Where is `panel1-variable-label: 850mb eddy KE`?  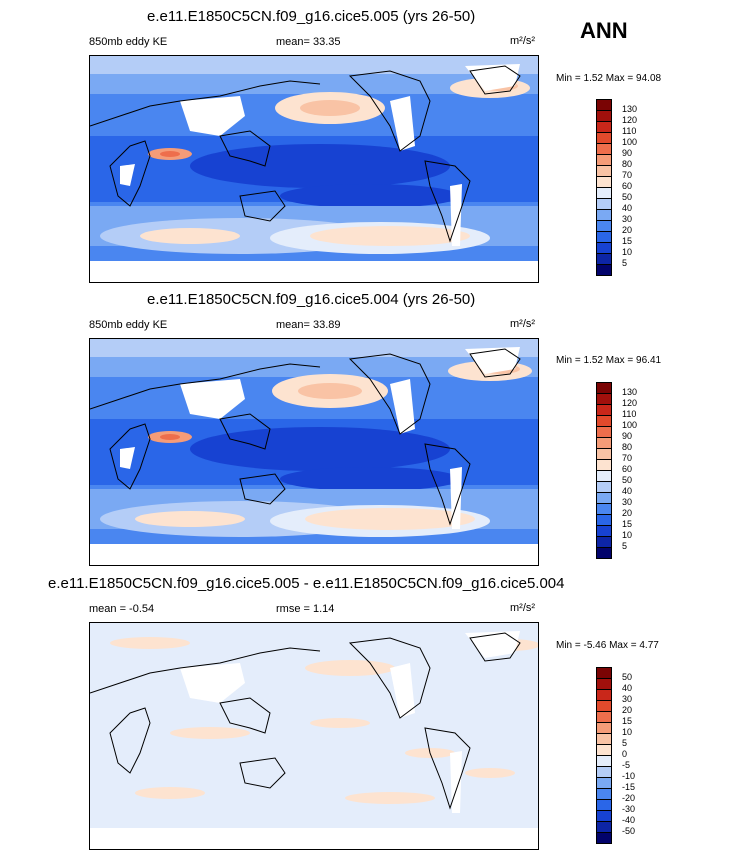 panel1-variable-label: 850mb eddy KE is located at coordinates (128, 42).